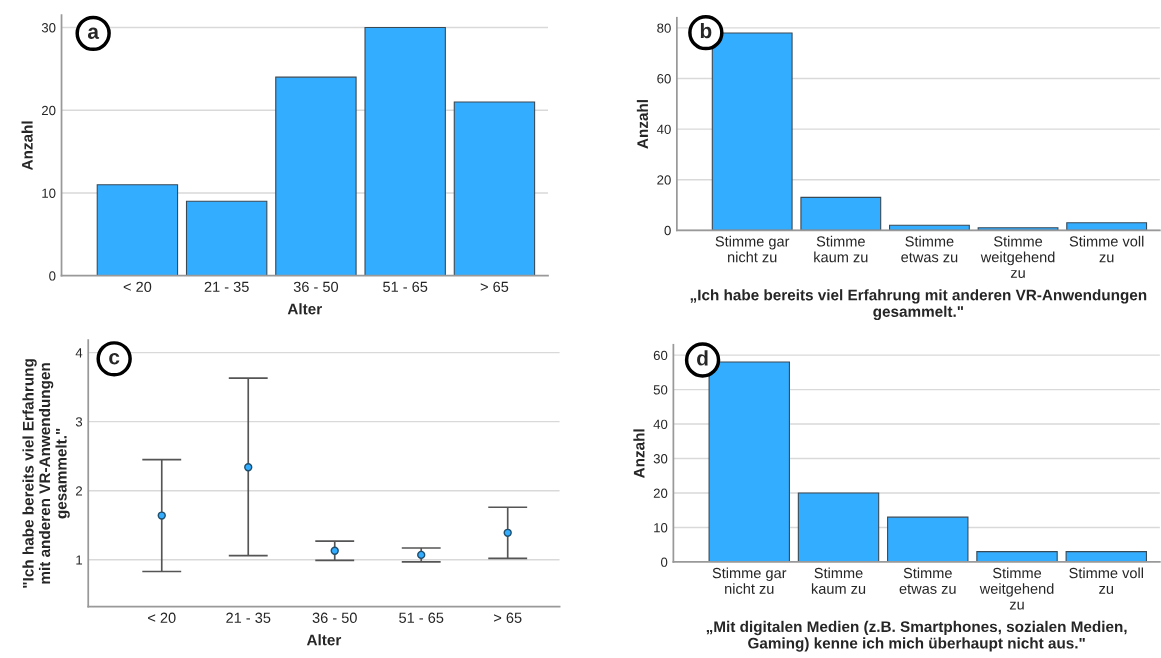  I want to click on x-axis-title: „Mit digitalen Medien (z.B. Smartphones, sozialen Medien, Gaming) kenne ich mich überhaupt nicht aus.", so click(916, 636).